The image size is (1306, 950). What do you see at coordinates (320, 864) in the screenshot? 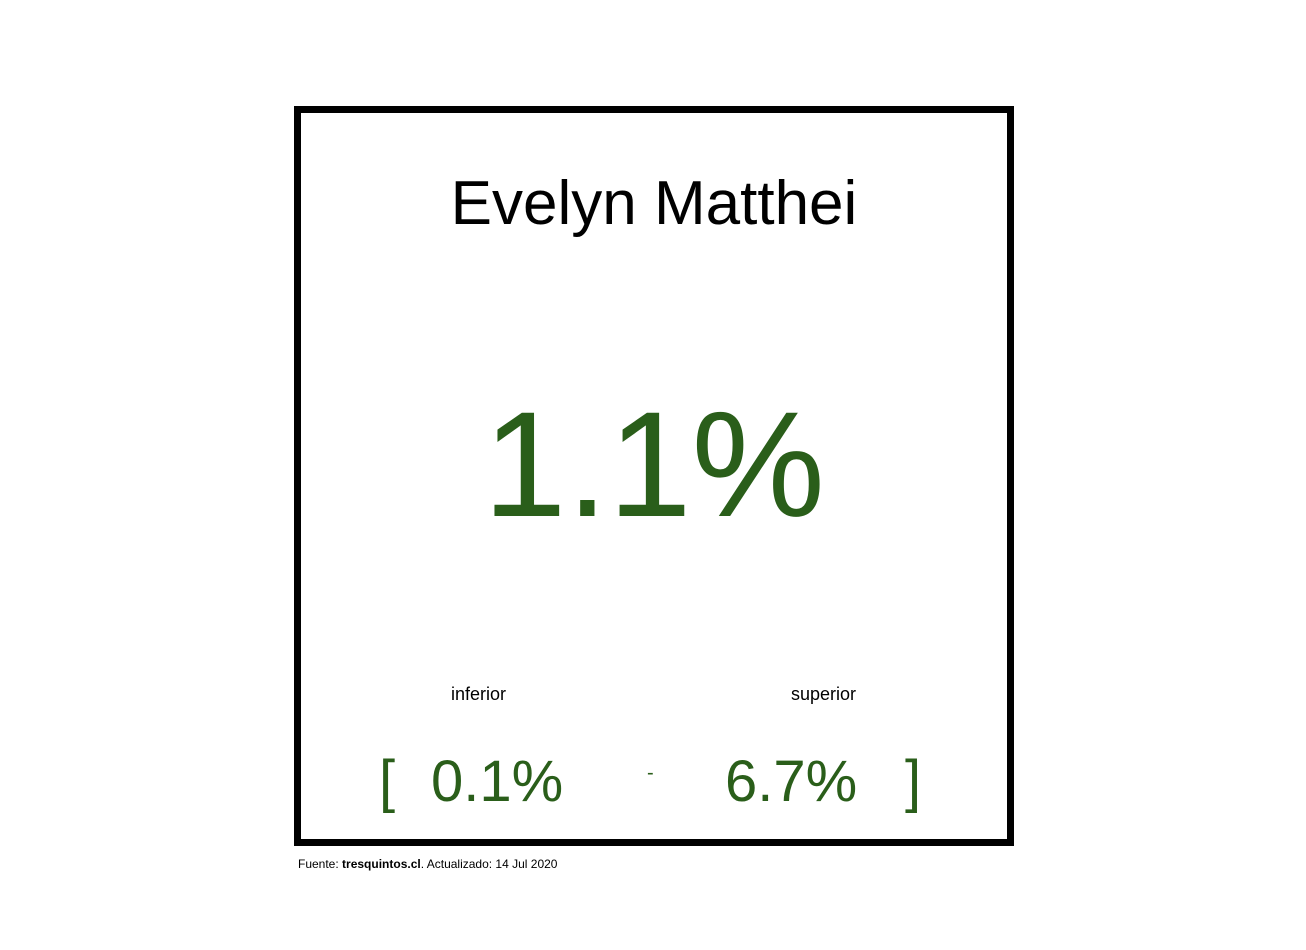
I see `source-prefix: Fuente:` at bounding box center [320, 864].